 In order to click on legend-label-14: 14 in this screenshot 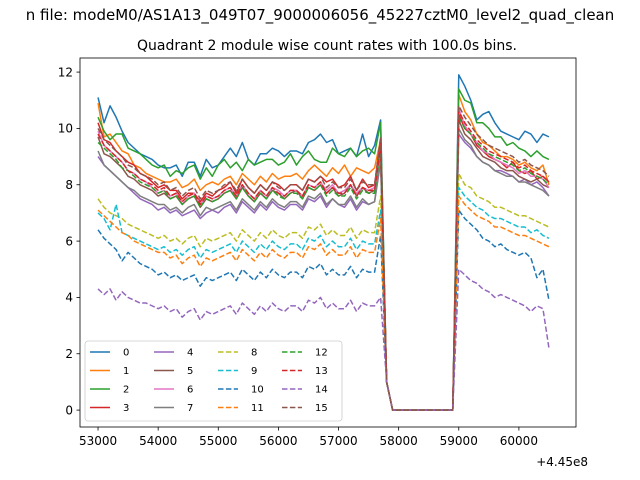, I will do `click(321, 390)`.